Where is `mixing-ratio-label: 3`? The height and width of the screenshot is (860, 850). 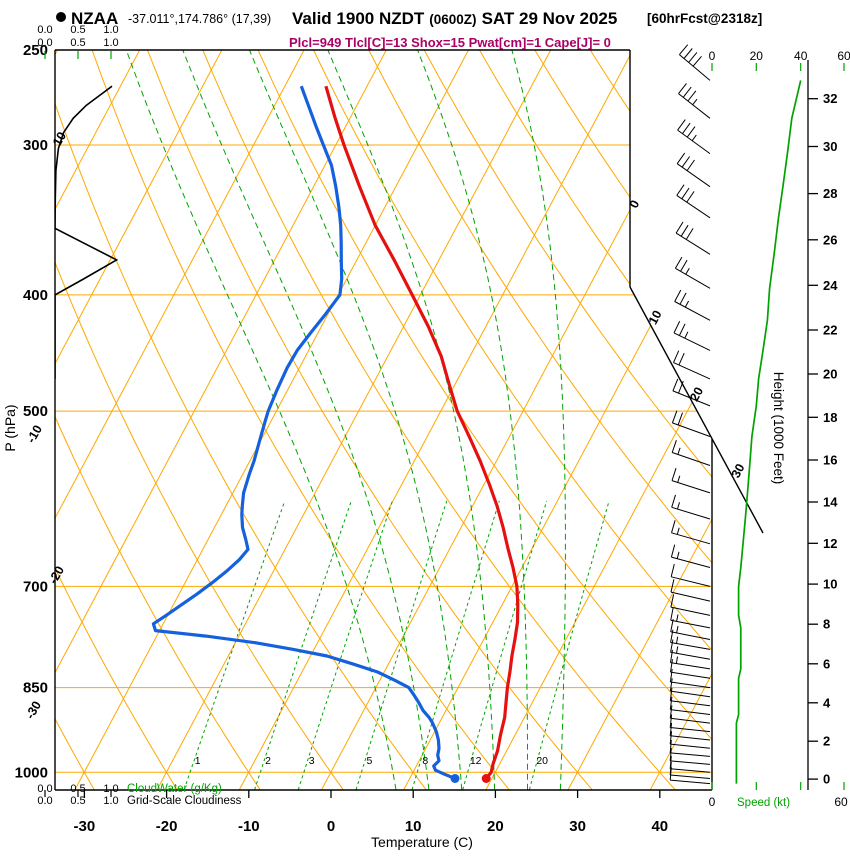 mixing-ratio-label: 3 is located at coordinates (312, 761).